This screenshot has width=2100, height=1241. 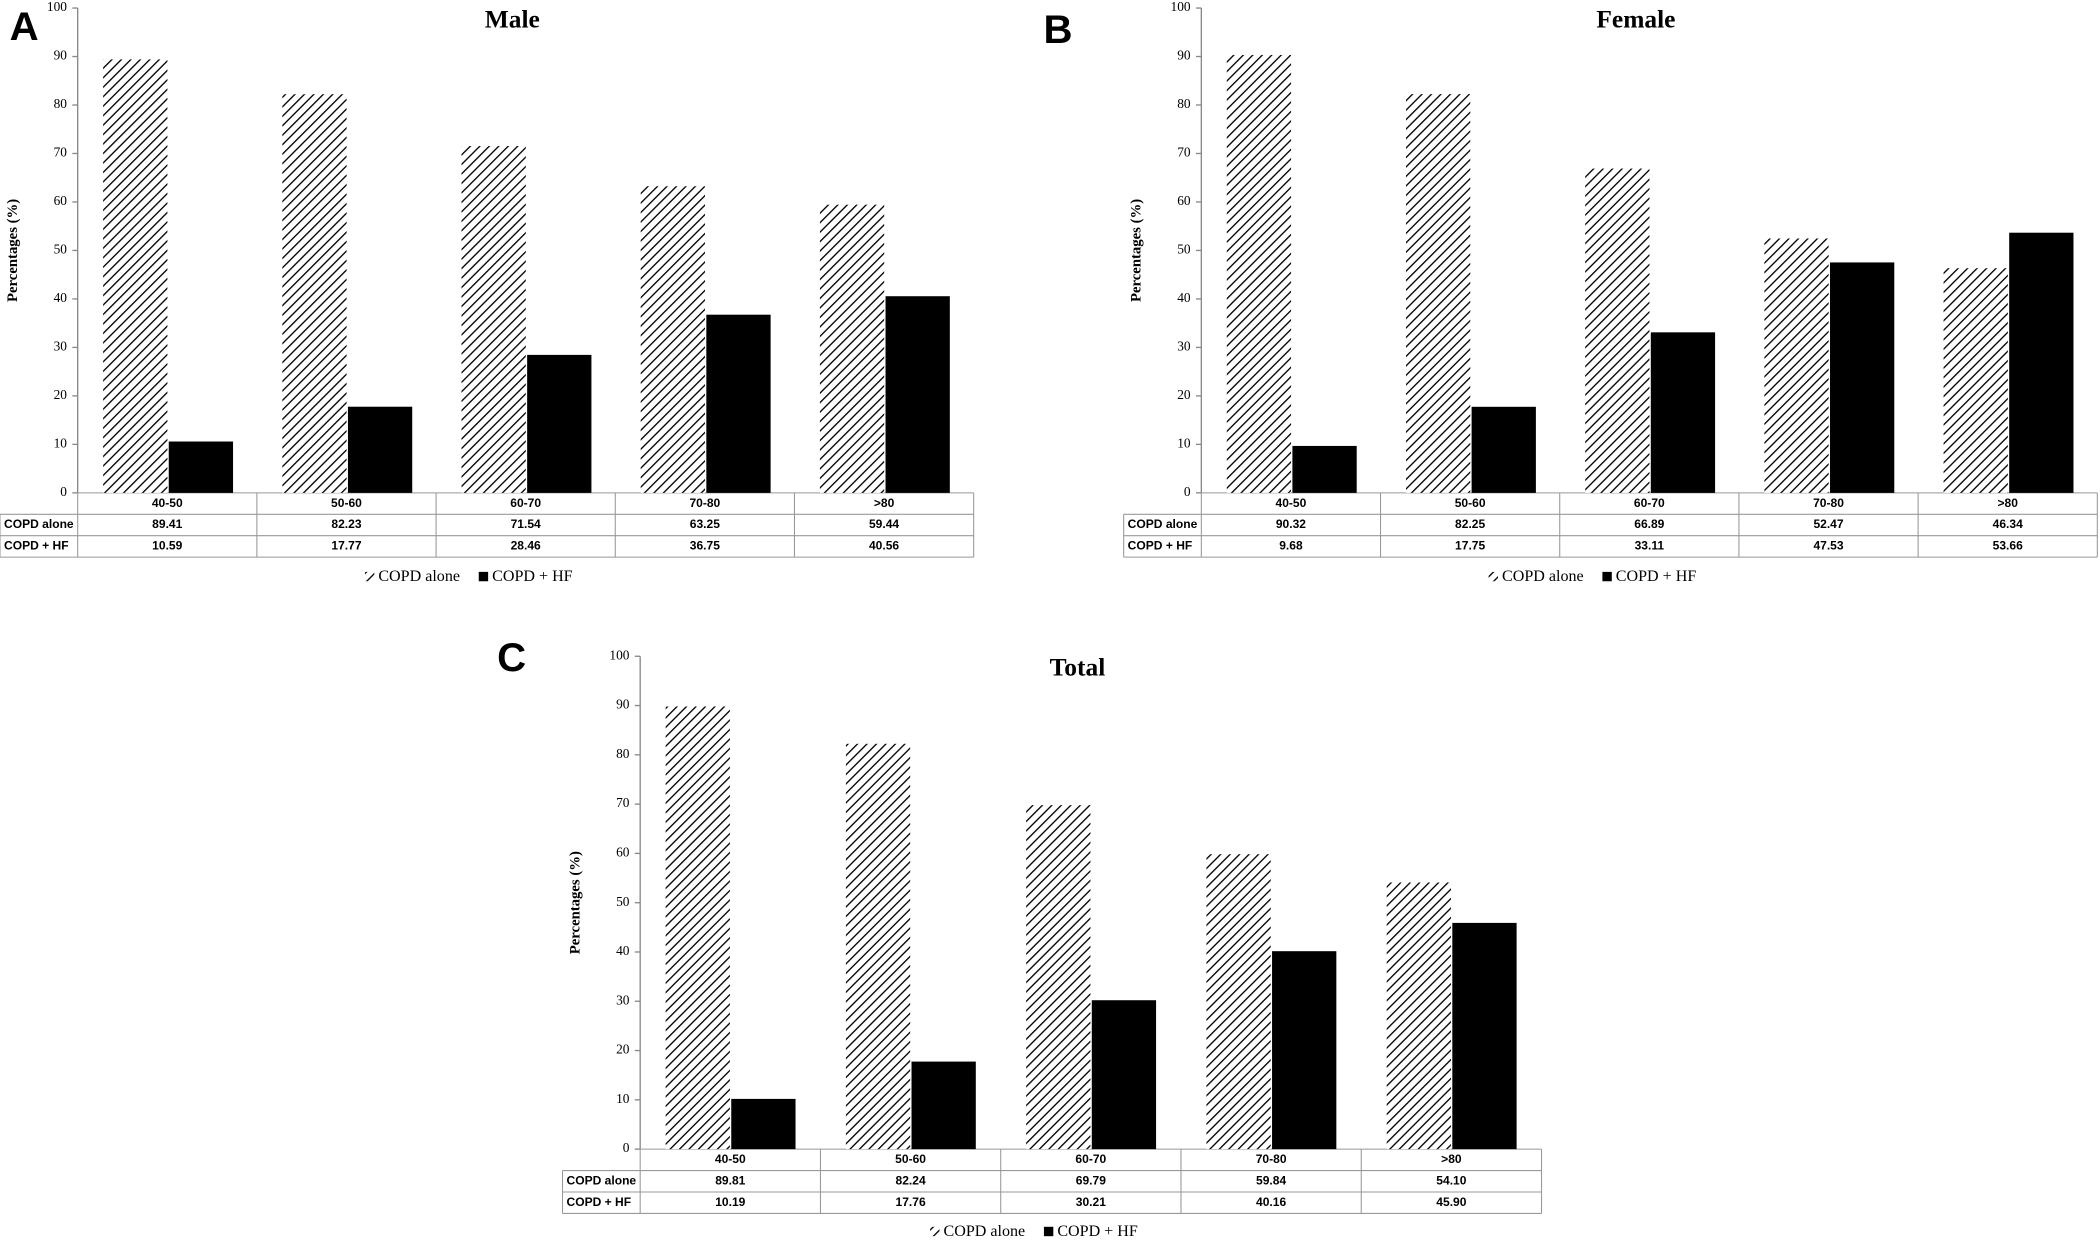 What do you see at coordinates (167, 546) in the screenshot?
I see `table-value: 10.59` at bounding box center [167, 546].